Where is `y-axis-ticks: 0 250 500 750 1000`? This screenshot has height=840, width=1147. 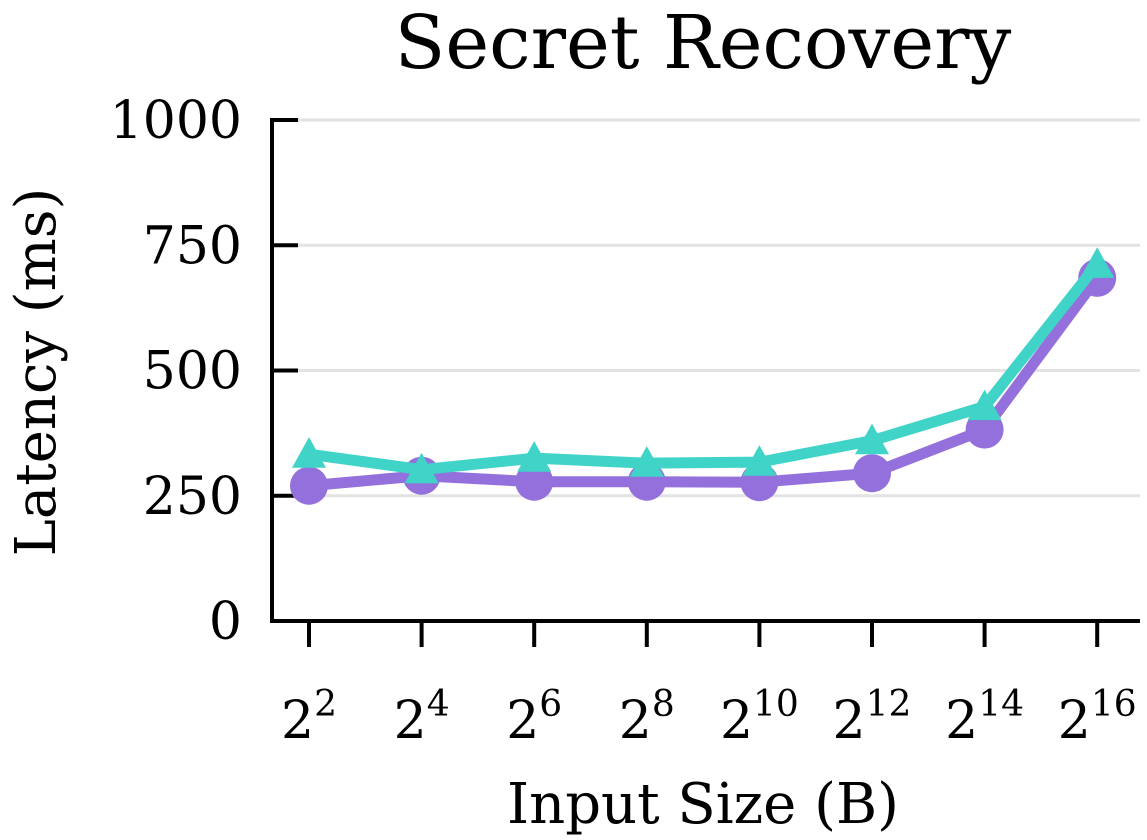 y-axis-ticks: 0 250 500 750 1000 is located at coordinates (204, 371).